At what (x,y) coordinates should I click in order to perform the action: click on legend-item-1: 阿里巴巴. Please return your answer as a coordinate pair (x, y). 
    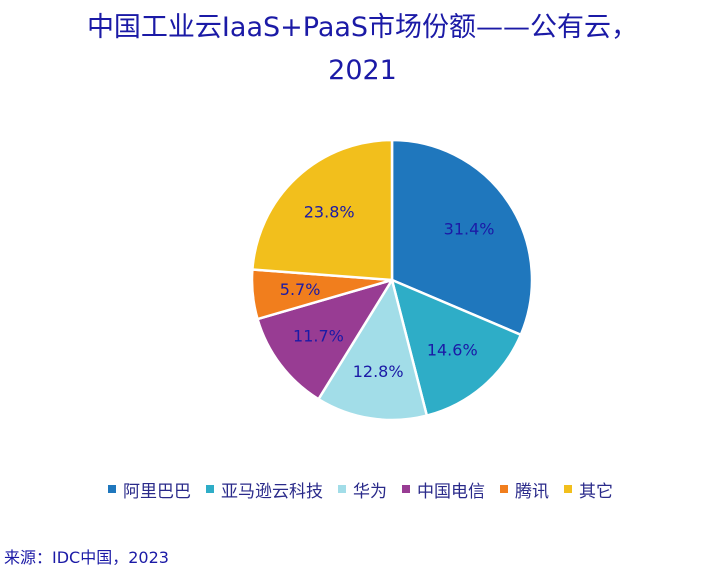
    Looking at the image, I should click on (149, 489).